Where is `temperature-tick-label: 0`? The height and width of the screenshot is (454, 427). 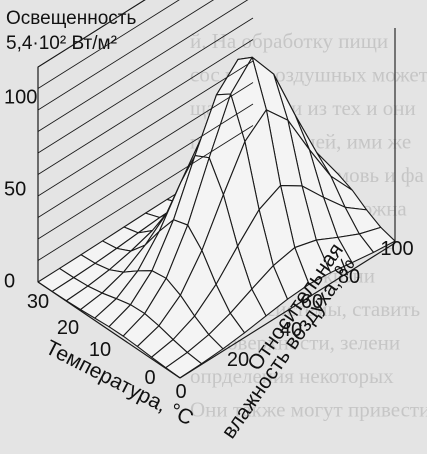 temperature-tick-label: 0 is located at coordinates (149, 378).